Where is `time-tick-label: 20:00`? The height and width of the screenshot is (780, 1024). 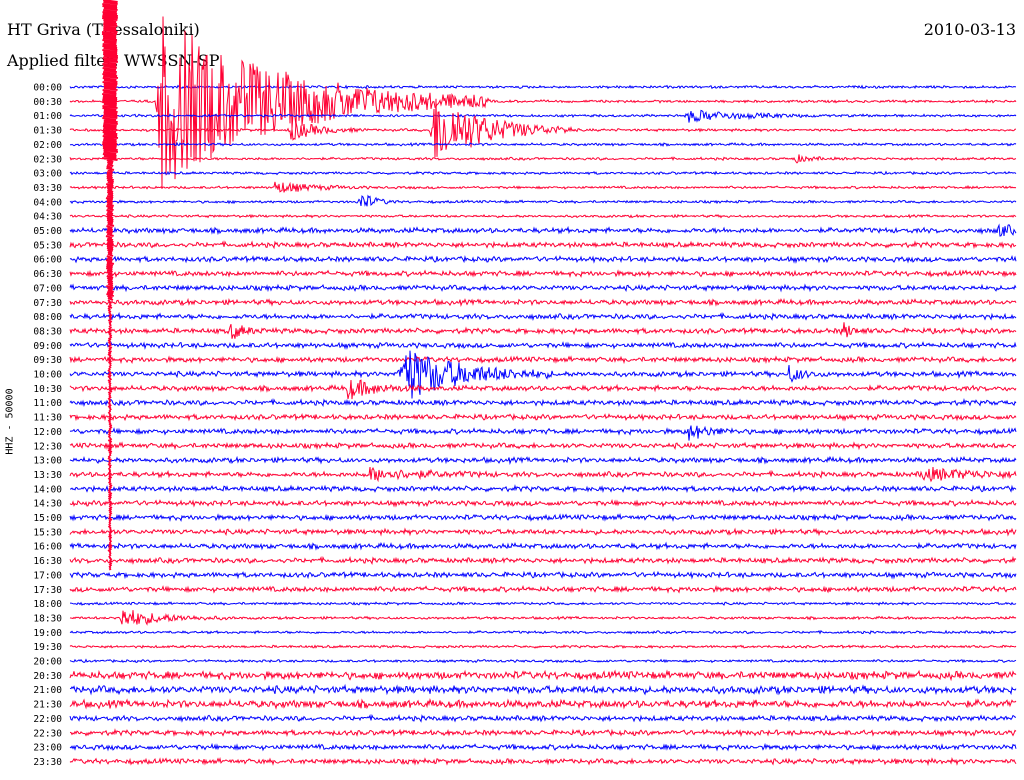
time-tick-label: 20:00 is located at coordinates (47, 662).